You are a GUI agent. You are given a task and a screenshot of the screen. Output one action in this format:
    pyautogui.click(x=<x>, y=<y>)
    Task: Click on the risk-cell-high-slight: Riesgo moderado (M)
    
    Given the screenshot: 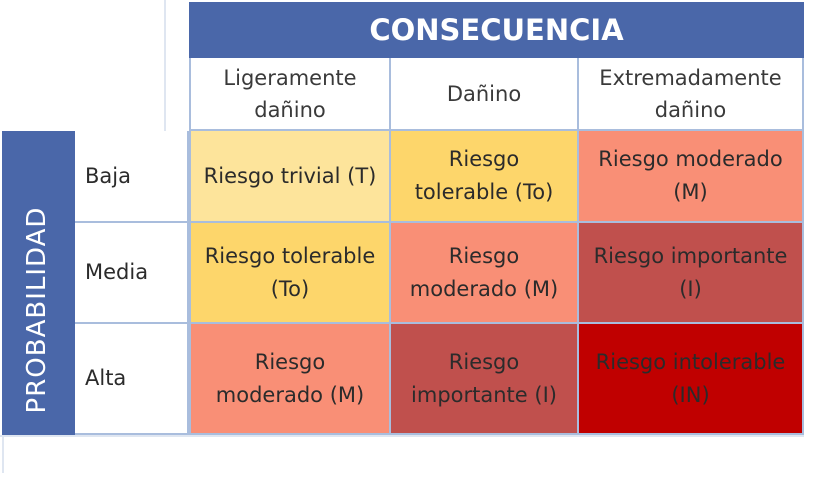 What is the action you would take?
    pyautogui.click(x=290, y=379)
    